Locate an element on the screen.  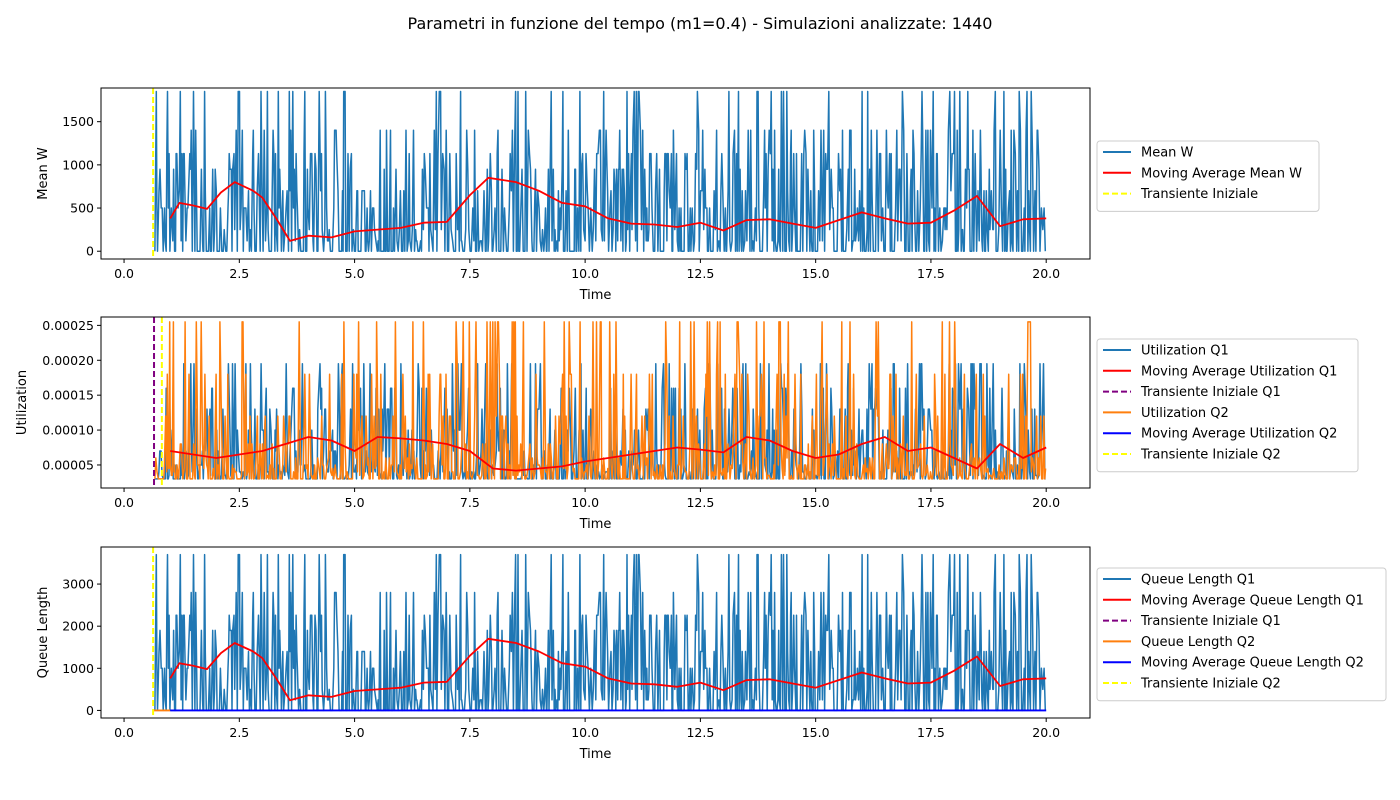
y-tick-label: 1500 is located at coordinates (78, 121).